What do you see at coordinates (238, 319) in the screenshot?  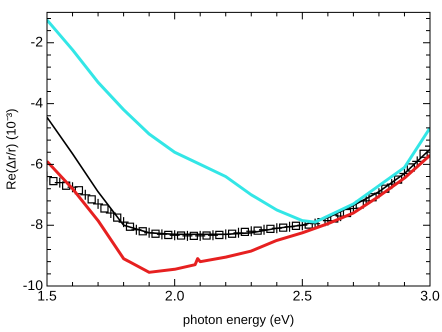 I see `x-axis-title: photon energy (eV)` at bounding box center [238, 319].